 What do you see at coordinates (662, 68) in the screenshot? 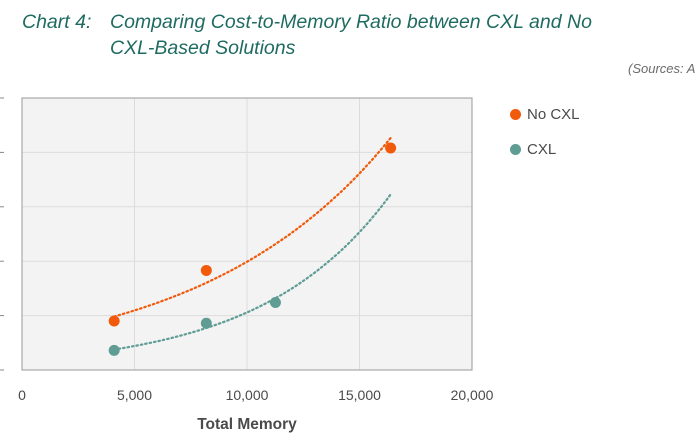
I see `source-note: (Sources: A` at bounding box center [662, 68].